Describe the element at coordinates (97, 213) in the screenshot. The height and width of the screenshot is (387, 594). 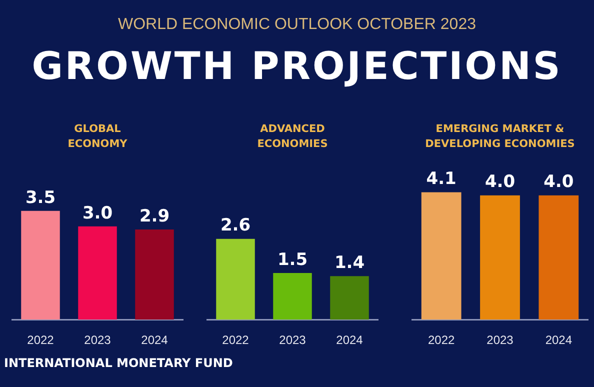
I see `data-label: 3.0` at that location.